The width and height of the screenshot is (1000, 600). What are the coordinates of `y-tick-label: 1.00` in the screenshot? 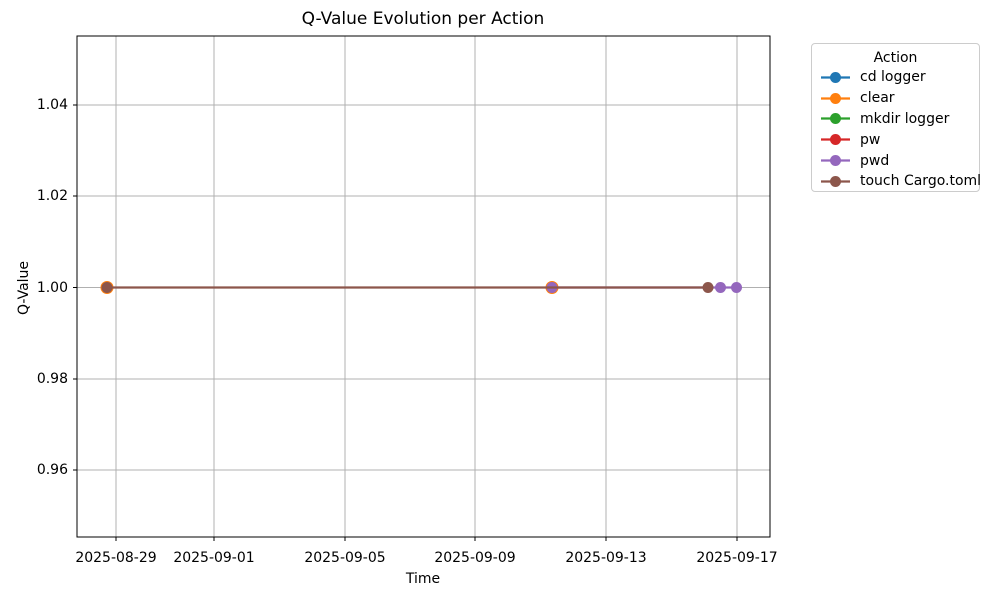 It's located at (52, 287).